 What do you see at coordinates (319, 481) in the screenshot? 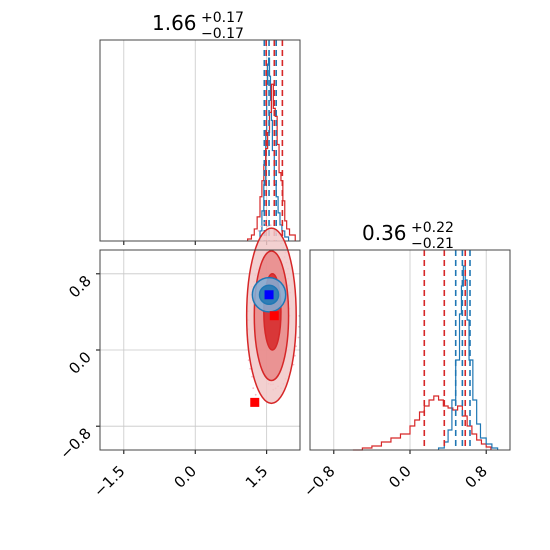
I see `right-panel-tick-label-x: −0.8` at bounding box center [319, 481].